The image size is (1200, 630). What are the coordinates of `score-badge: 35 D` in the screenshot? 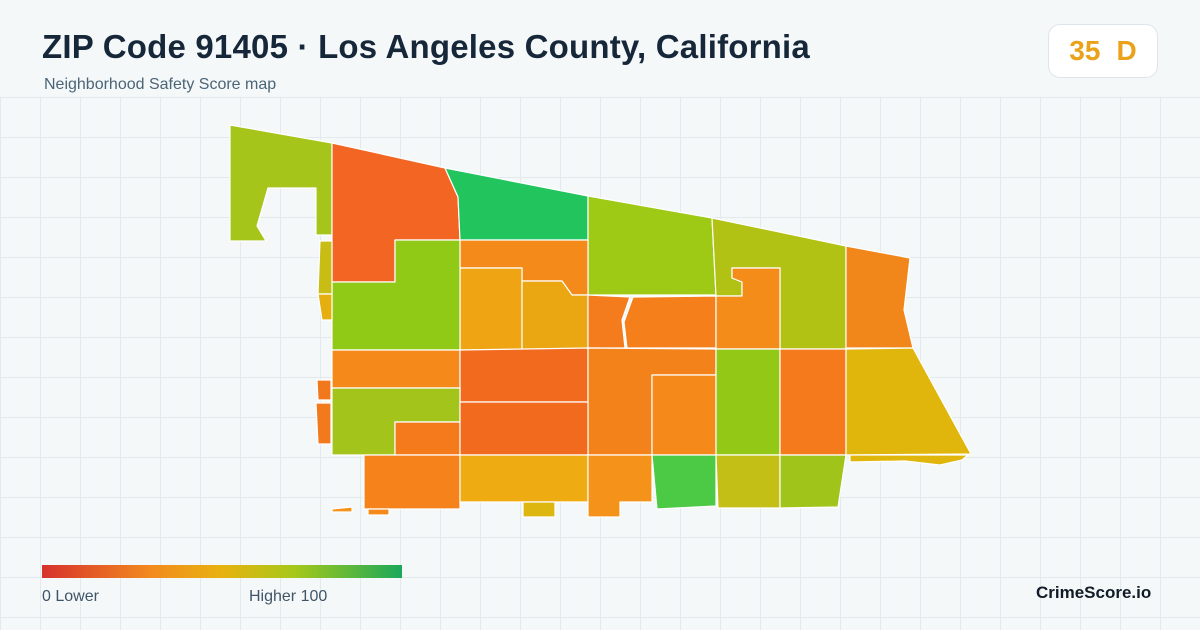 It's located at (1103, 51).